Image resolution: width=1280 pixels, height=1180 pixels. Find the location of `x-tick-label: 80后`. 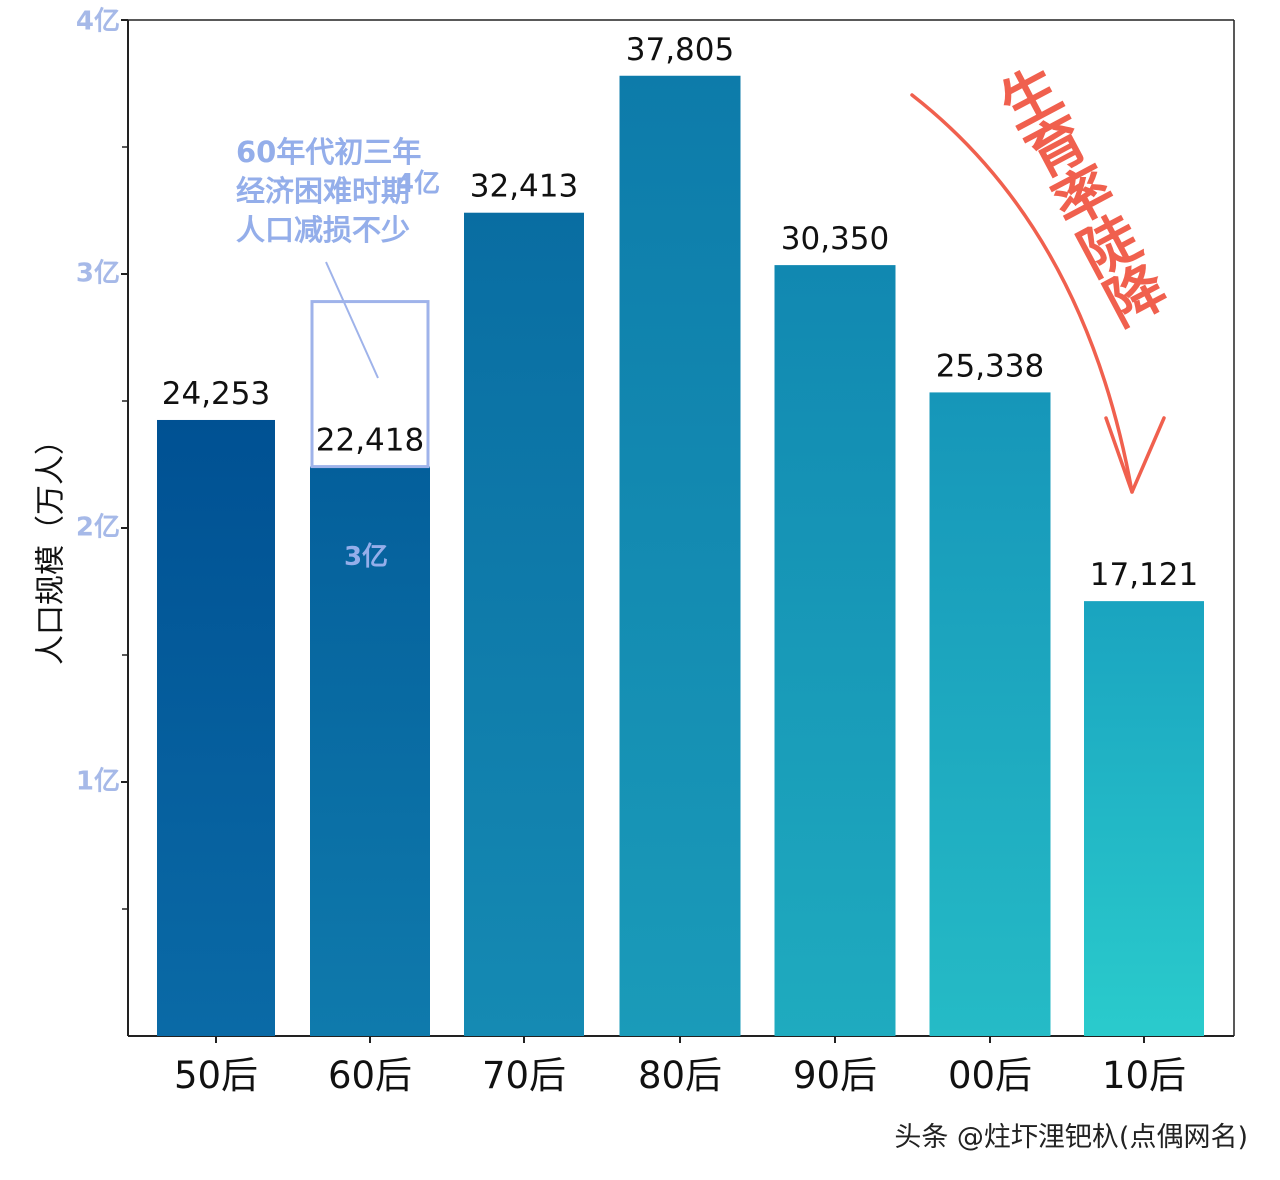

x-tick-label: 80后 is located at coordinates (680, 1075).